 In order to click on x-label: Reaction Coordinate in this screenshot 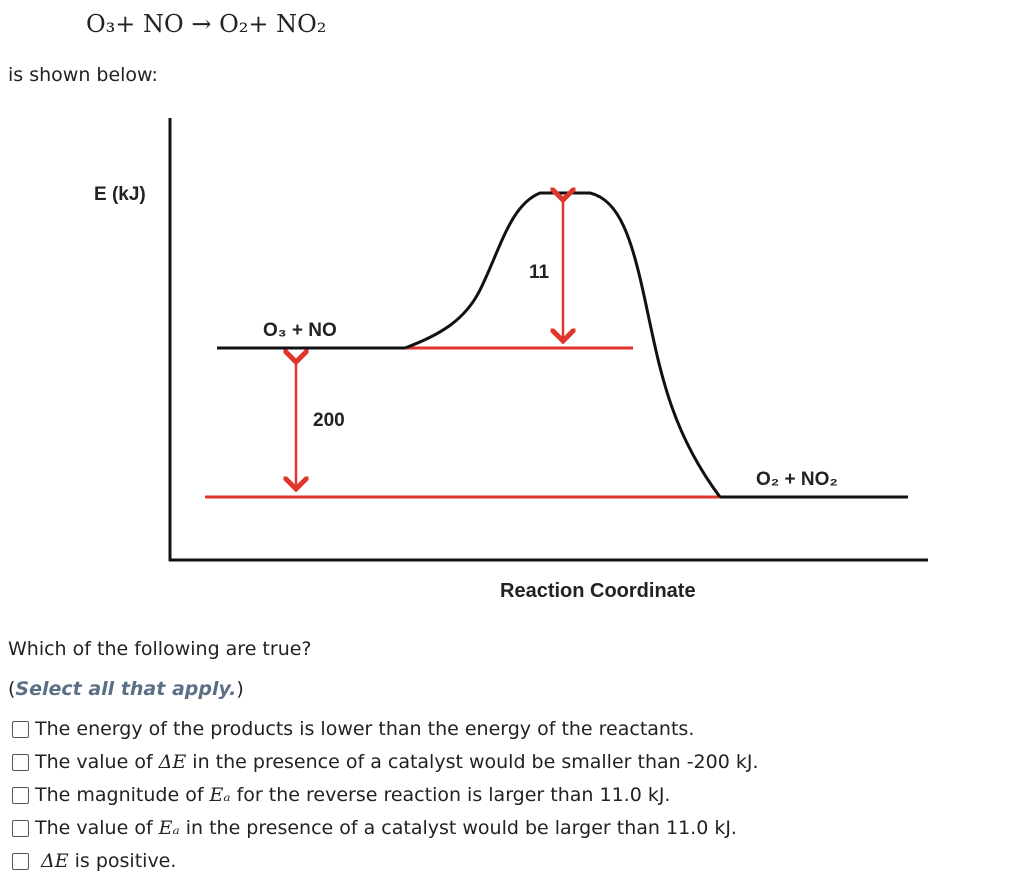, I will do `click(598, 591)`.